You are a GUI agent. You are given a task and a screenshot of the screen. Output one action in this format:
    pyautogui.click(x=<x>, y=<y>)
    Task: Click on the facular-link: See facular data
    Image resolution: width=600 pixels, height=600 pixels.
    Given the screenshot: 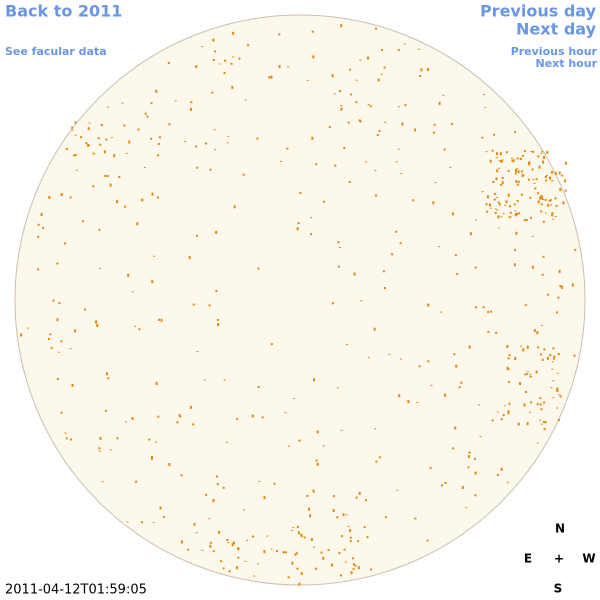 What is the action you would take?
    pyautogui.click(x=56, y=51)
    